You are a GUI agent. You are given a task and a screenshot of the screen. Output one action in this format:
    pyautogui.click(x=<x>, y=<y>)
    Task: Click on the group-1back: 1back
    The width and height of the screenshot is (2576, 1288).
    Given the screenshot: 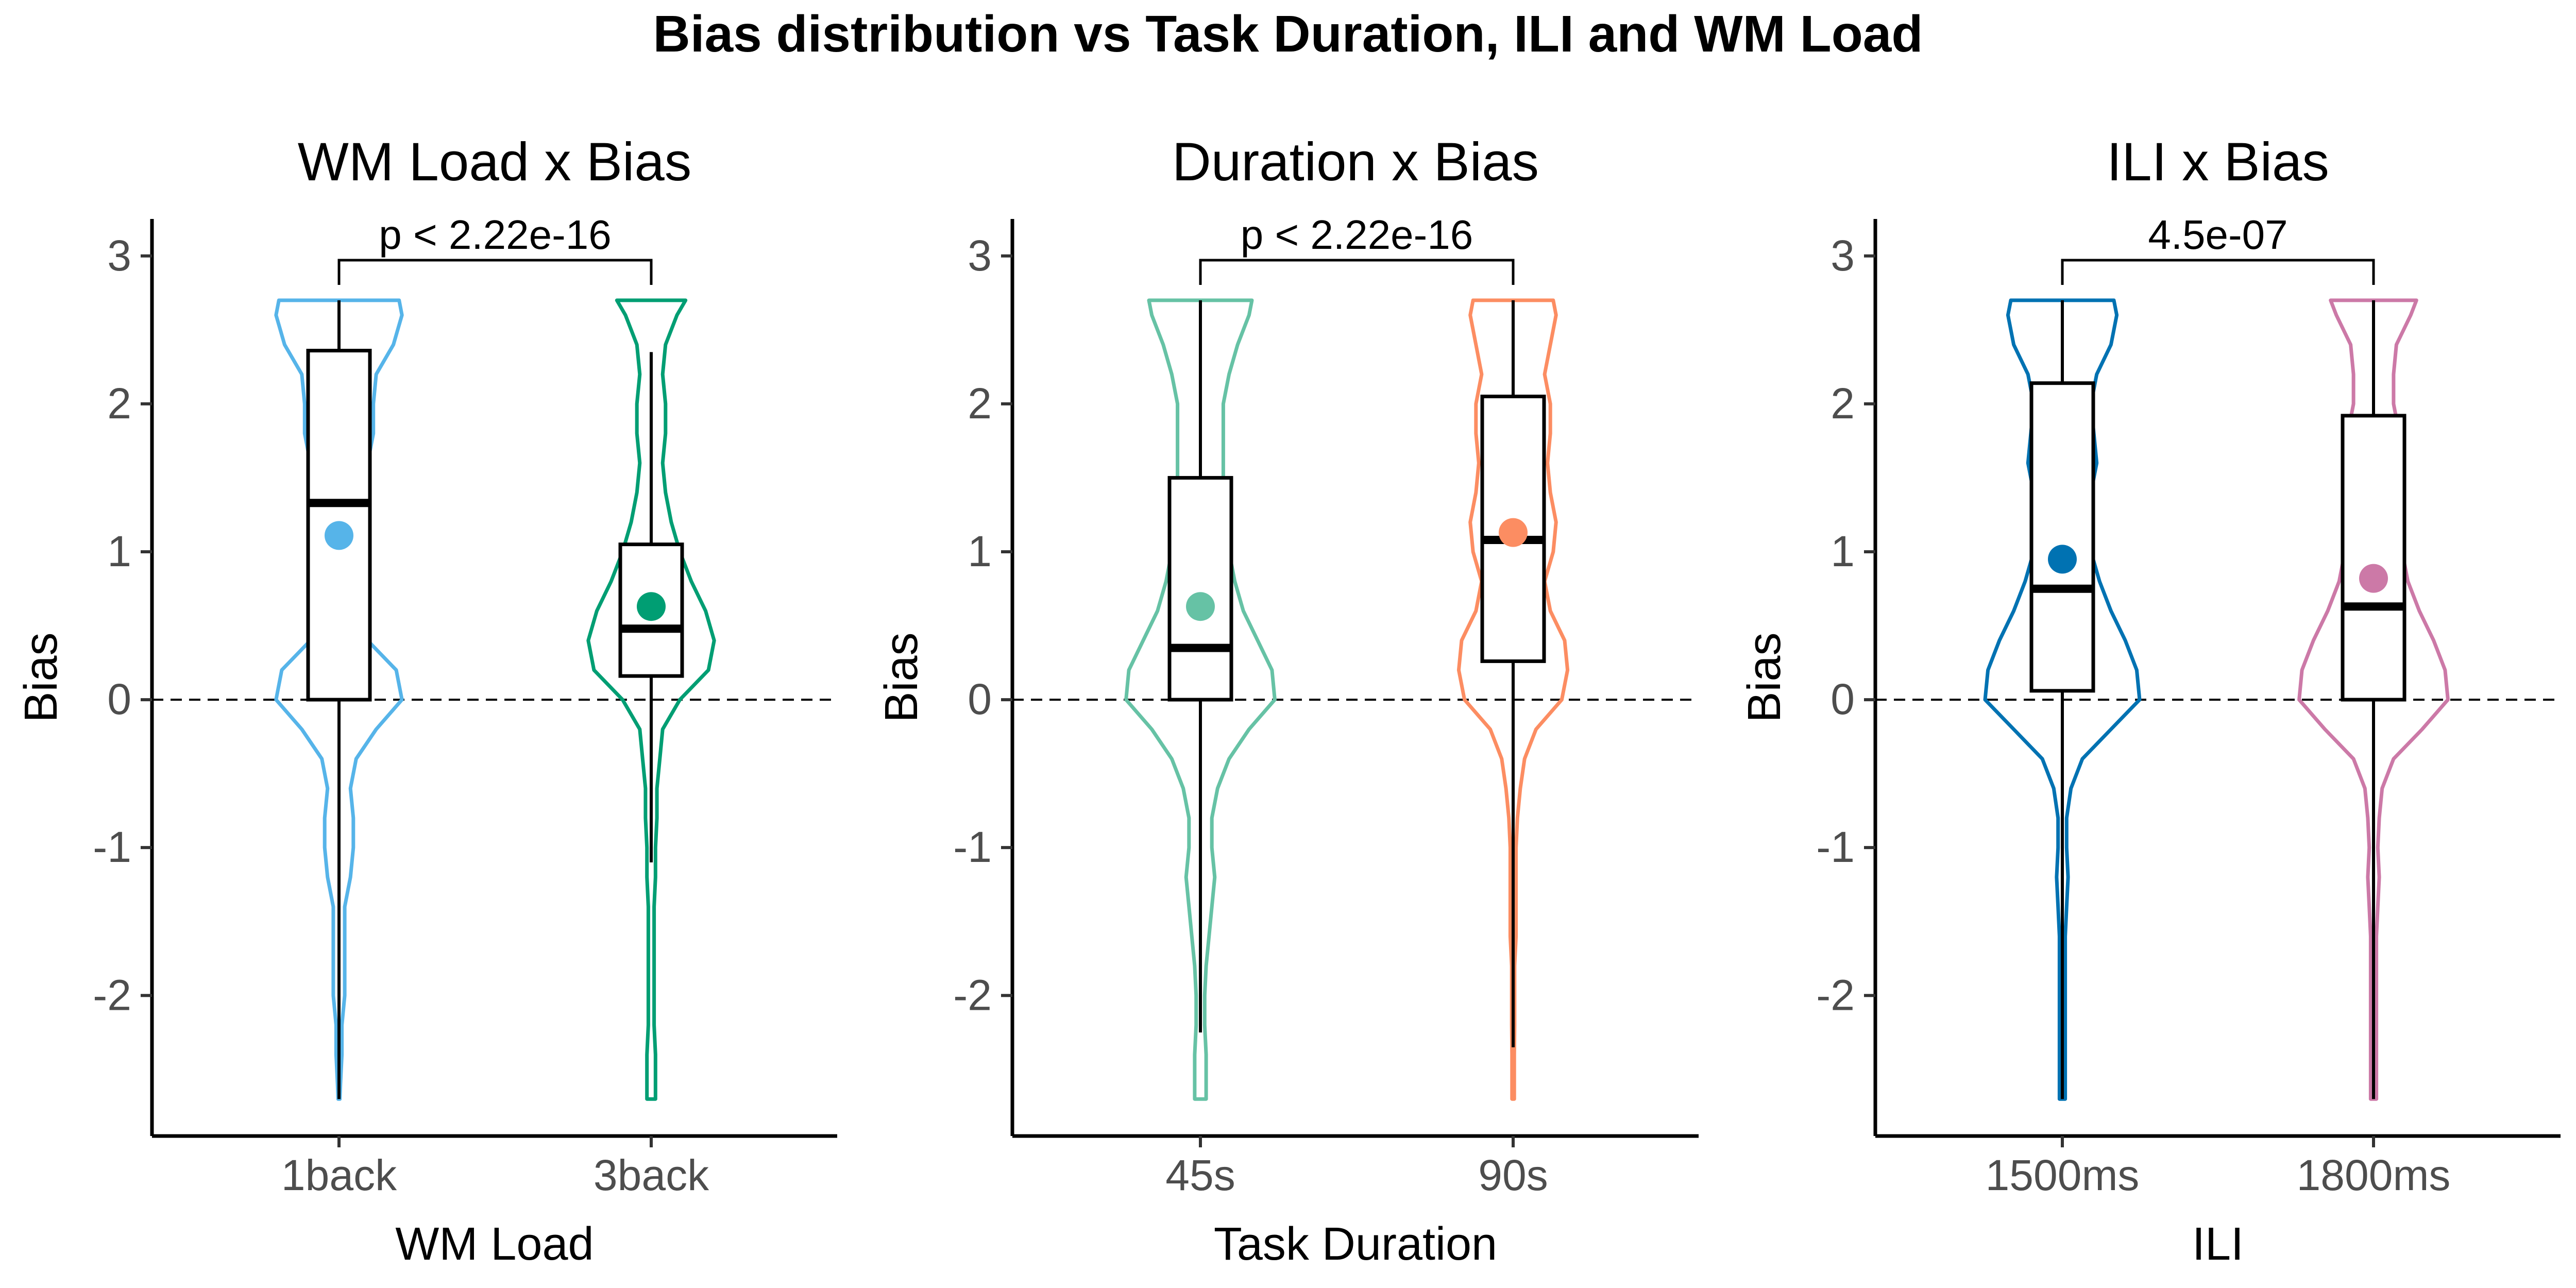 What is the action you would take?
    pyautogui.click(x=339, y=748)
    